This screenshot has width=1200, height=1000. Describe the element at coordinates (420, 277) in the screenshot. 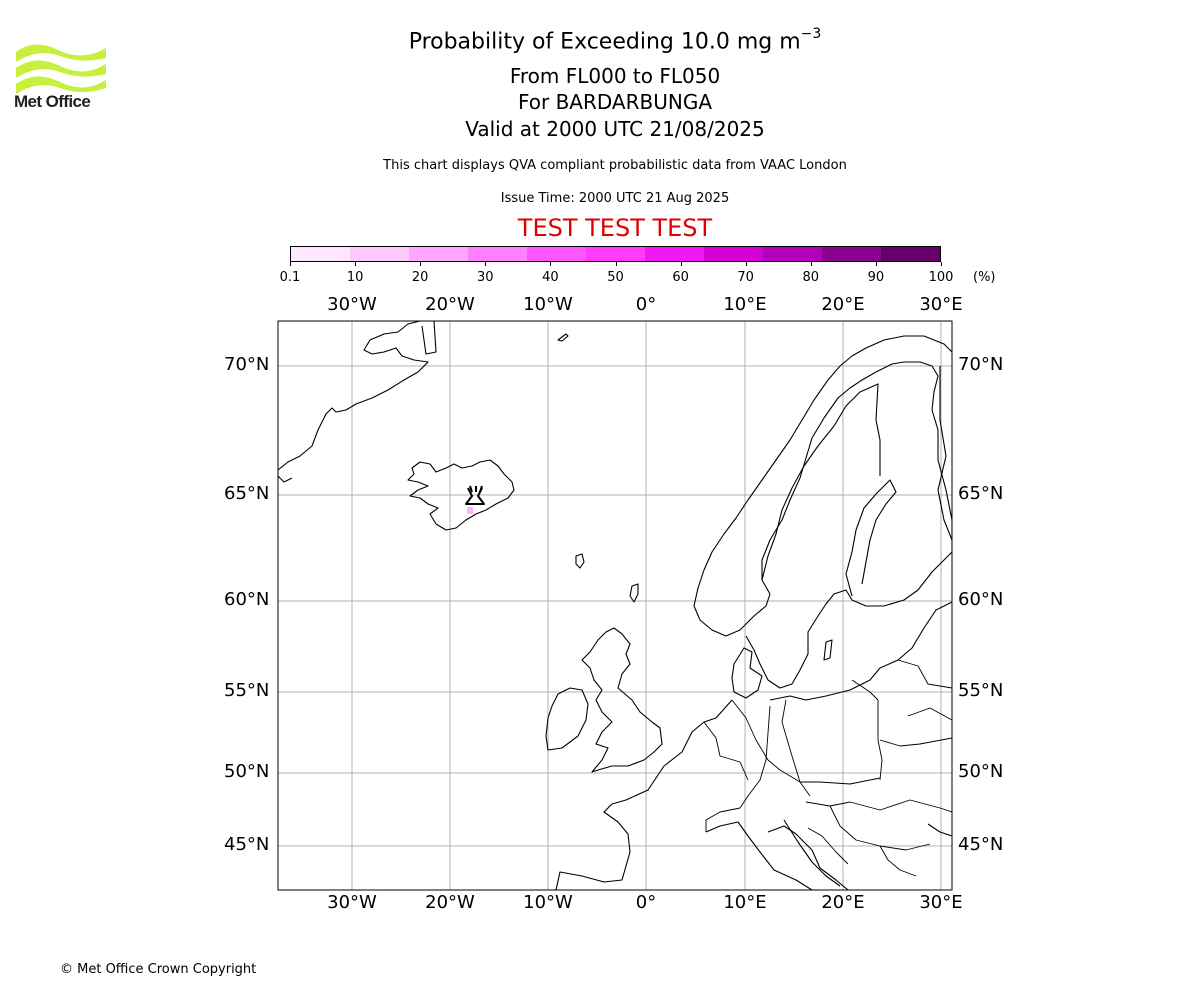

I see `colorbar-tick-label: 20` at that location.